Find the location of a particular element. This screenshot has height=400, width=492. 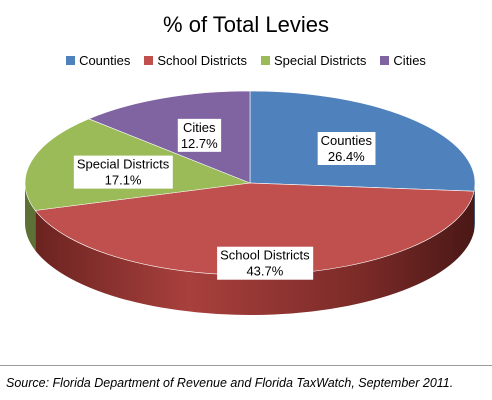

pie-label-value-counties: 26.4% is located at coordinates (346, 156).